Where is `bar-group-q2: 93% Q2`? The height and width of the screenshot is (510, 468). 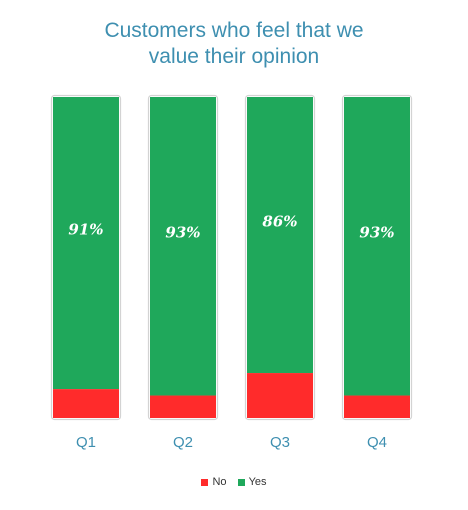
bar-group-q2: 93% Q2 is located at coordinates (183, 272).